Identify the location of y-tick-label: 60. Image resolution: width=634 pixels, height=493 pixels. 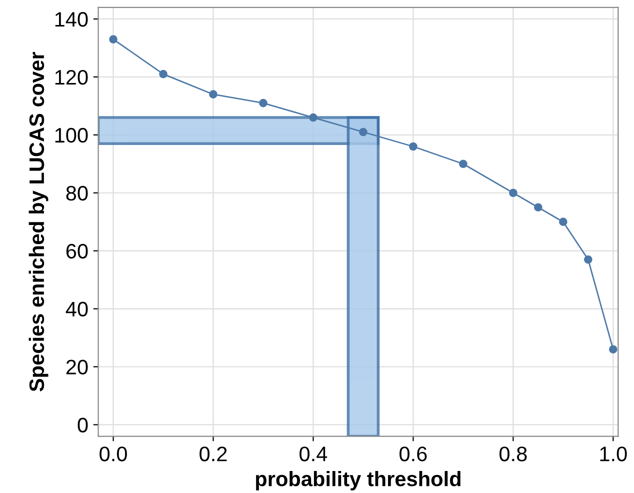
(77, 251).